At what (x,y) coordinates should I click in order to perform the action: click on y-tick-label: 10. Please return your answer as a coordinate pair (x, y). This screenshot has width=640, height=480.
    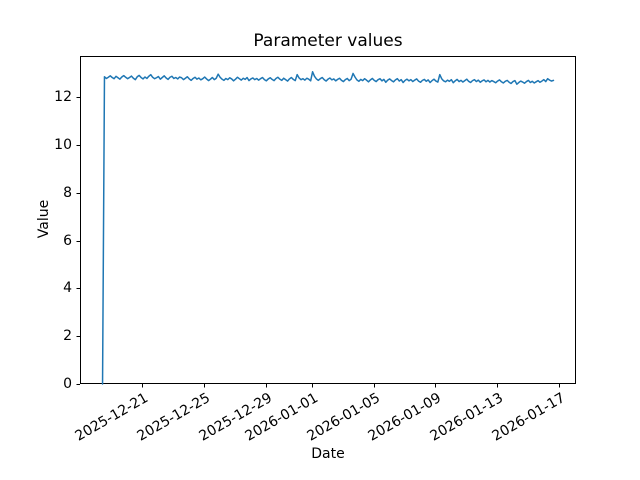
    Looking at the image, I should click on (63, 145).